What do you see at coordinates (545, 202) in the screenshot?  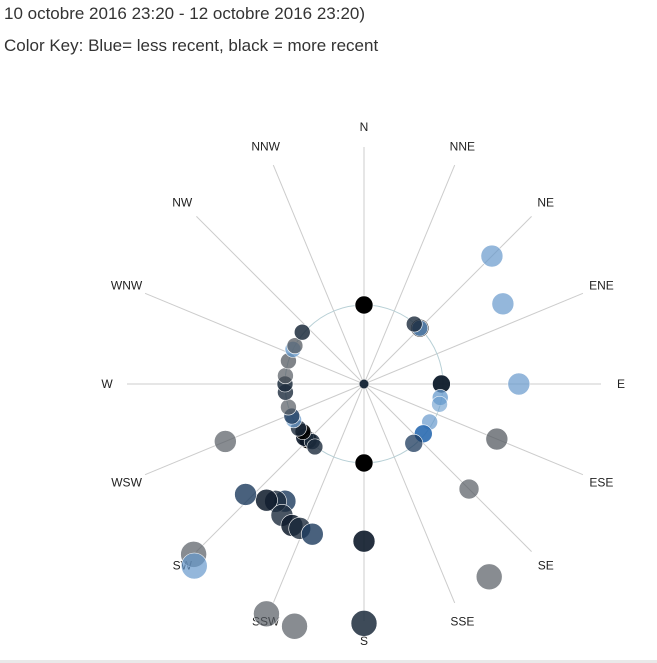 I see `direction-label-ne: NE` at bounding box center [545, 202].